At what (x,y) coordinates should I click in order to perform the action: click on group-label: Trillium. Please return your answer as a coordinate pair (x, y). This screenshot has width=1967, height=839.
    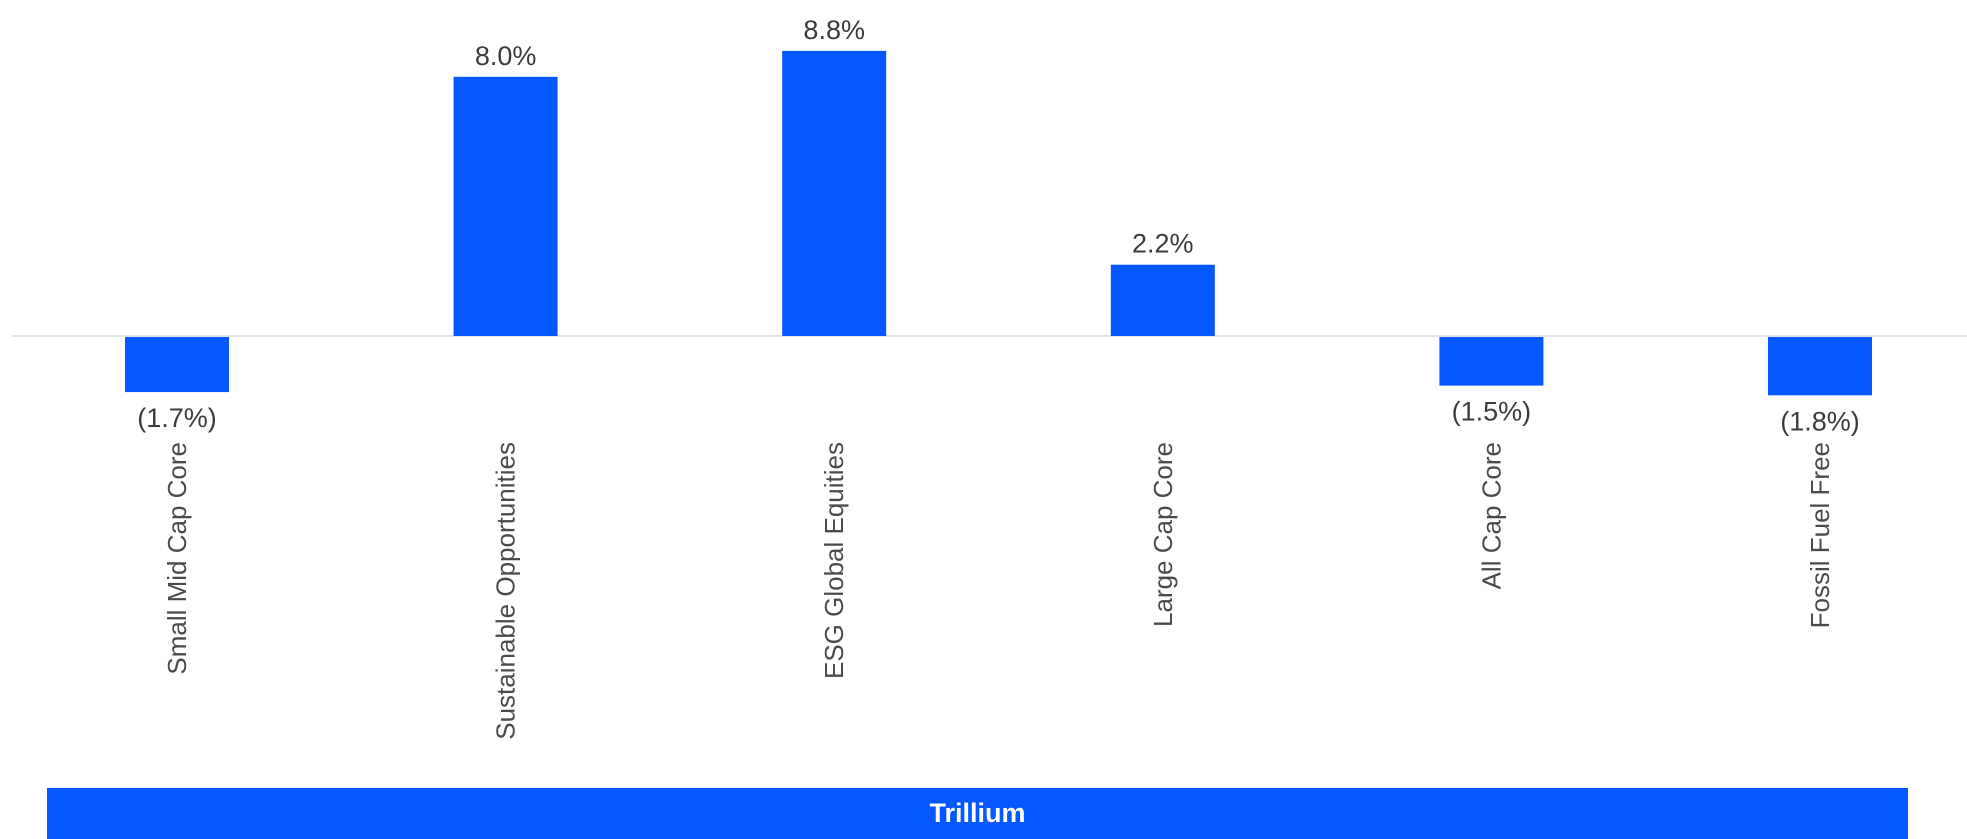
    Looking at the image, I should click on (977, 813).